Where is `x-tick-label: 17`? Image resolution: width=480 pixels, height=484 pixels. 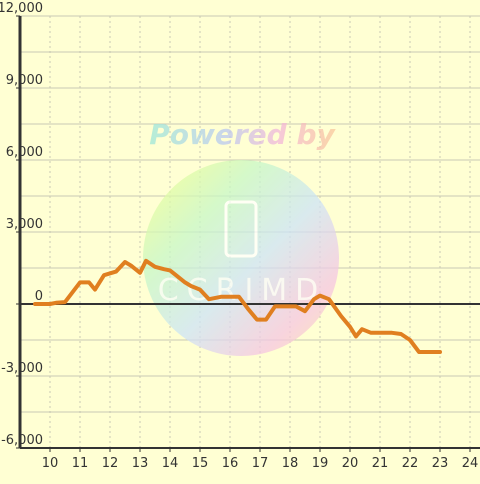 x-tick-label: 17 is located at coordinates (260, 463).